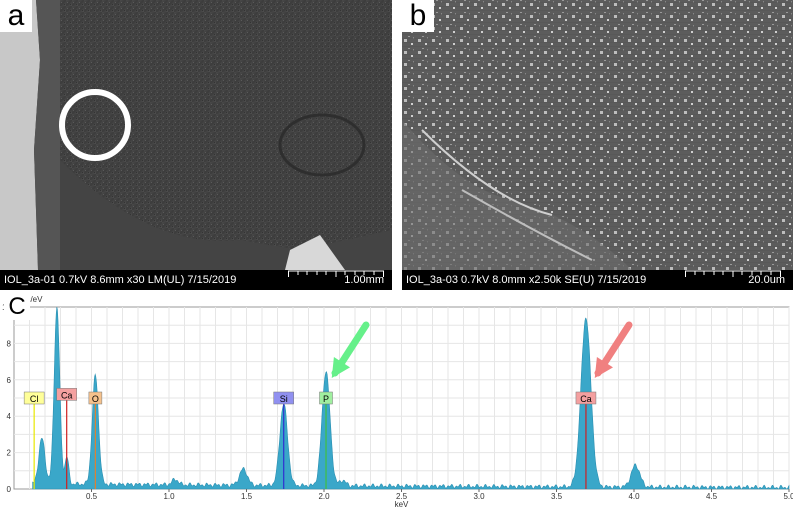  I want to click on x-tick-label: 3.5, so click(557, 496).